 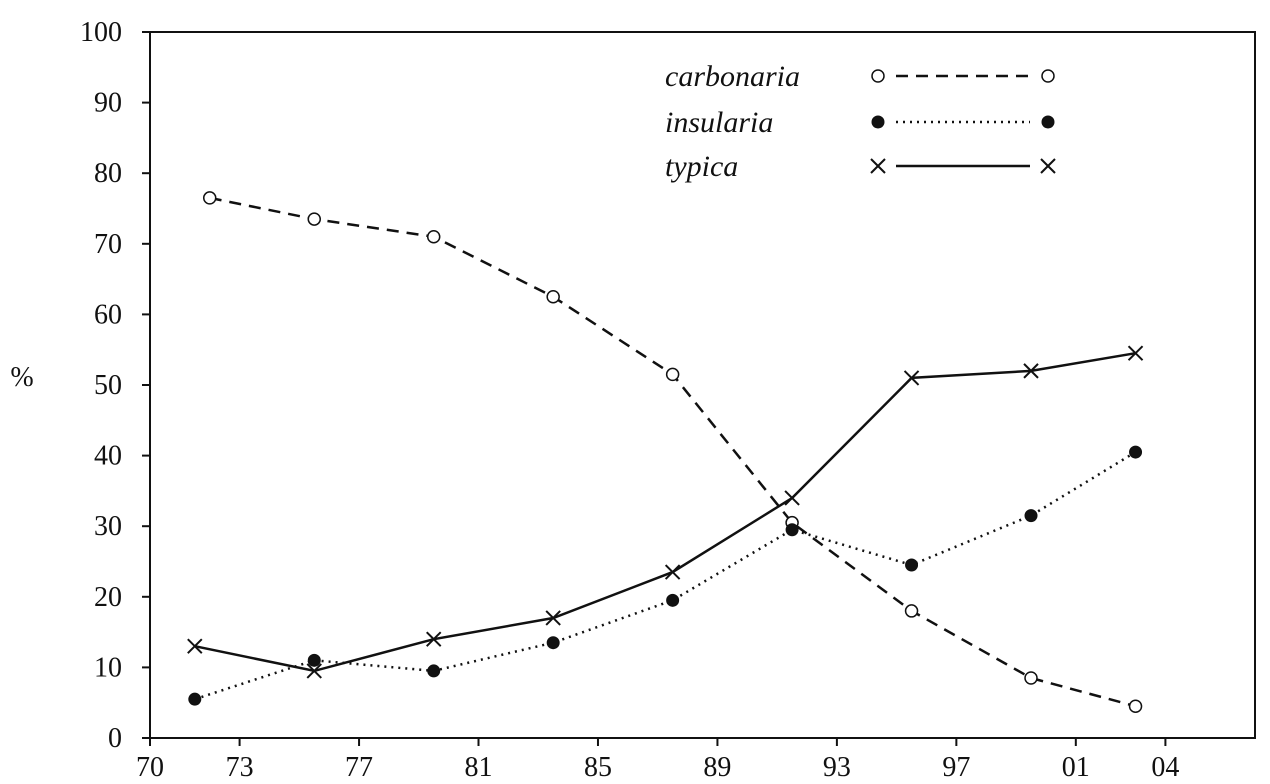 I want to click on x-tick-label: 01, so click(x=1076, y=767).